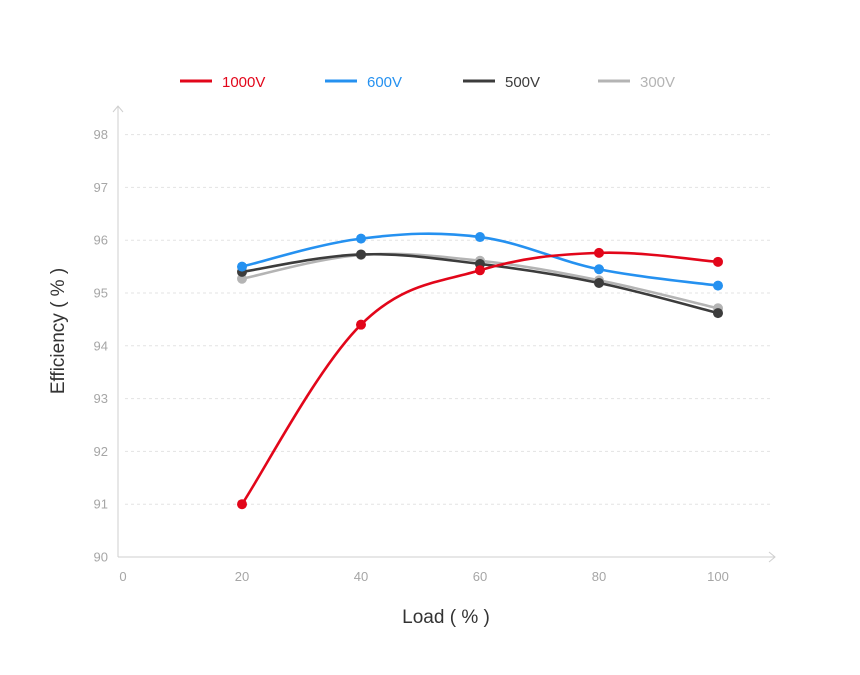 This screenshot has width=860, height=675. I want to click on series-500v, so click(480, 284).